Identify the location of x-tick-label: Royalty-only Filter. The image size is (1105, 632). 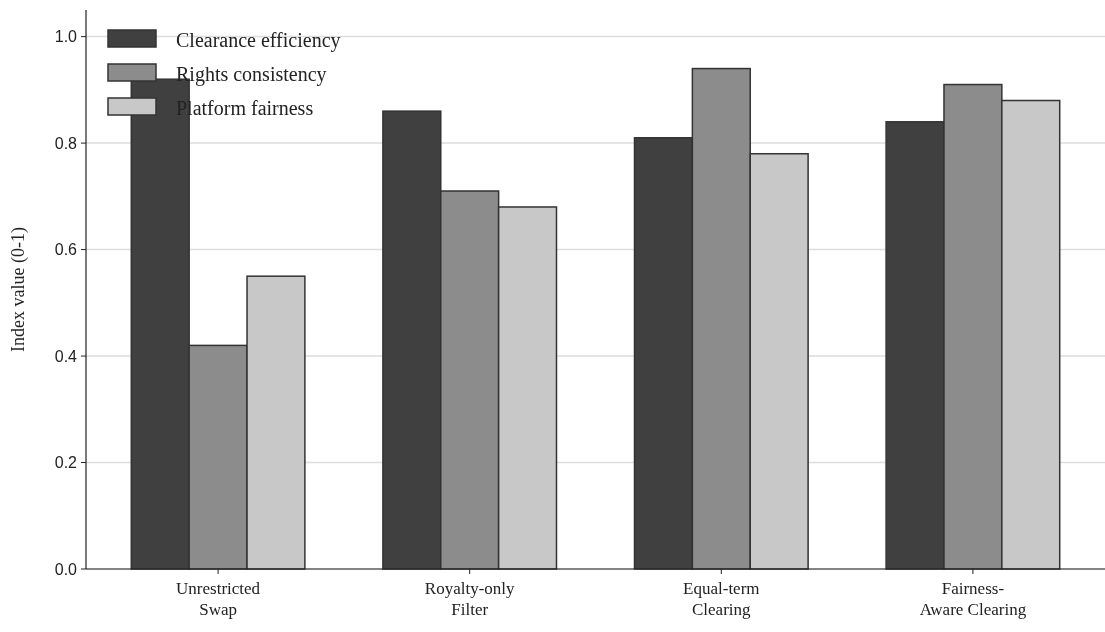
(470, 599).